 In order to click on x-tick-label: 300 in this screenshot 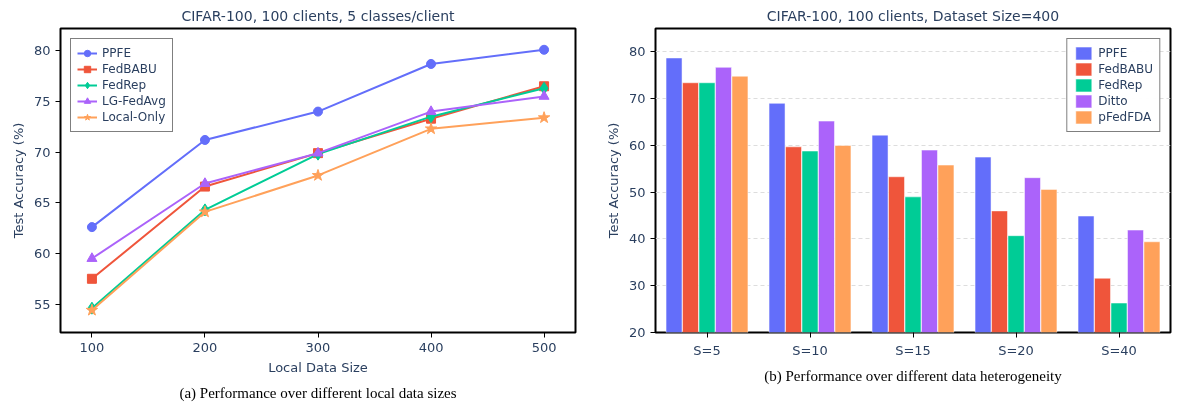, I will do `click(318, 347)`.